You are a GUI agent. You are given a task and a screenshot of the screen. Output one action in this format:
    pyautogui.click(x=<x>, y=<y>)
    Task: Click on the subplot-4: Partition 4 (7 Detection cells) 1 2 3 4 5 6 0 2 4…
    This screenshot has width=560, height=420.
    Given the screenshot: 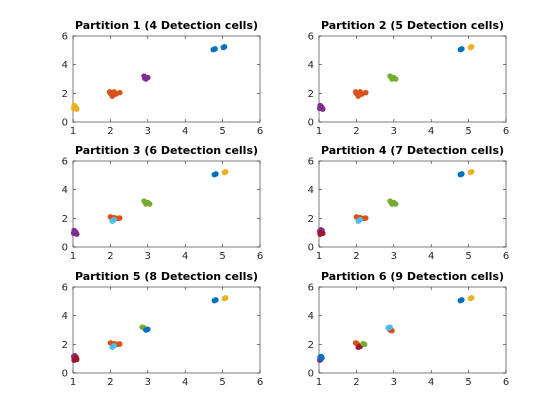 What is the action you would take?
    pyautogui.click(x=409, y=203)
    